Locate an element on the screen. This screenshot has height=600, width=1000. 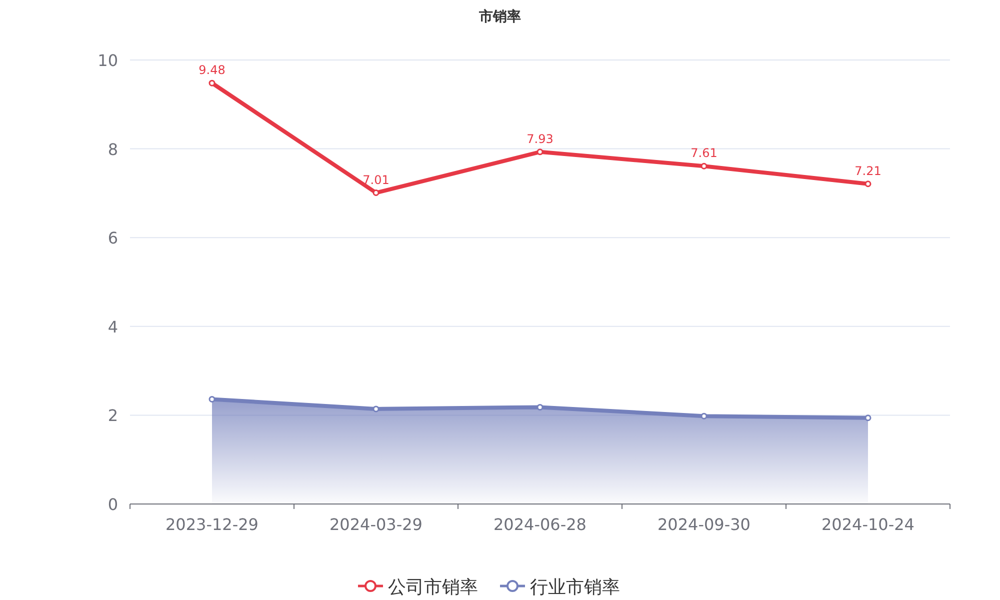
x-tick-label: 2024-03-29 is located at coordinates (376, 524).